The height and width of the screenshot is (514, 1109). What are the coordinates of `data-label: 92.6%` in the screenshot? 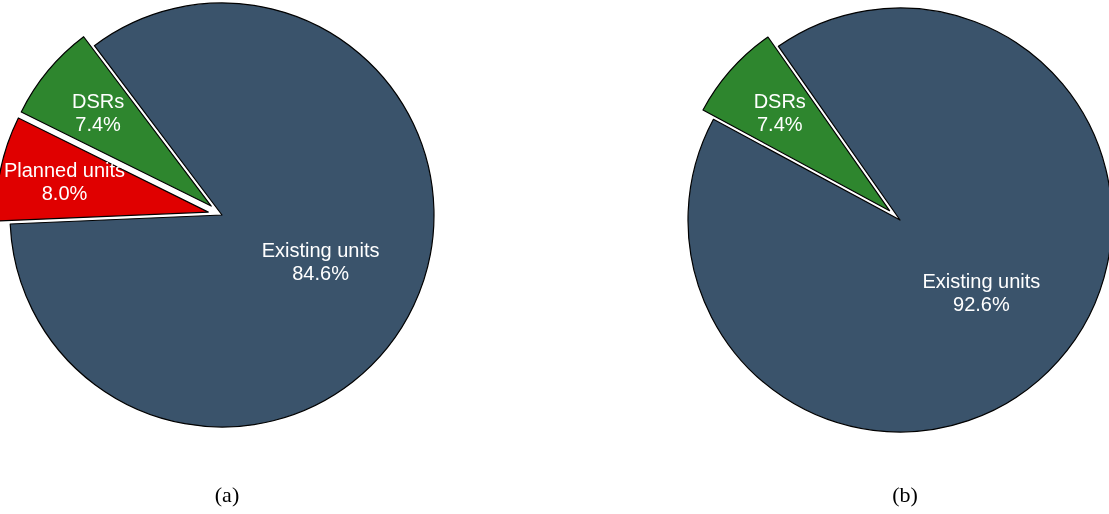 It's located at (981, 303).